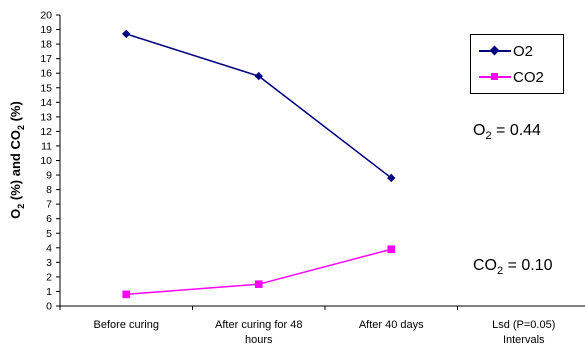 Image resolution: width=585 pixels, height=348 pixels. I want to click on y-axis-label-part-1: O, so click(16, 213).